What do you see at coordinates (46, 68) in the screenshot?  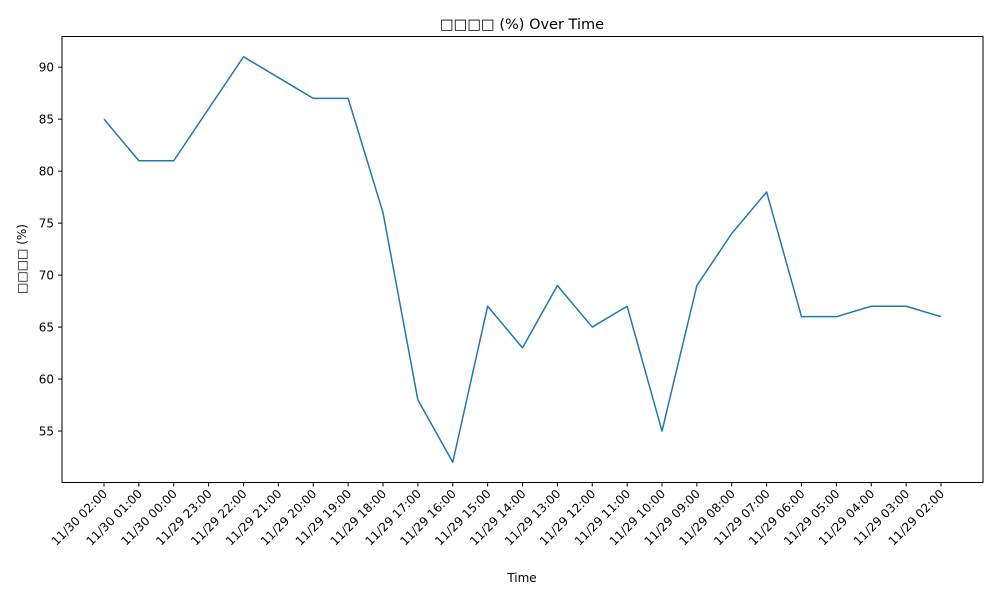 I see `y-tick-label: 90` at bounding box center [46, 68].